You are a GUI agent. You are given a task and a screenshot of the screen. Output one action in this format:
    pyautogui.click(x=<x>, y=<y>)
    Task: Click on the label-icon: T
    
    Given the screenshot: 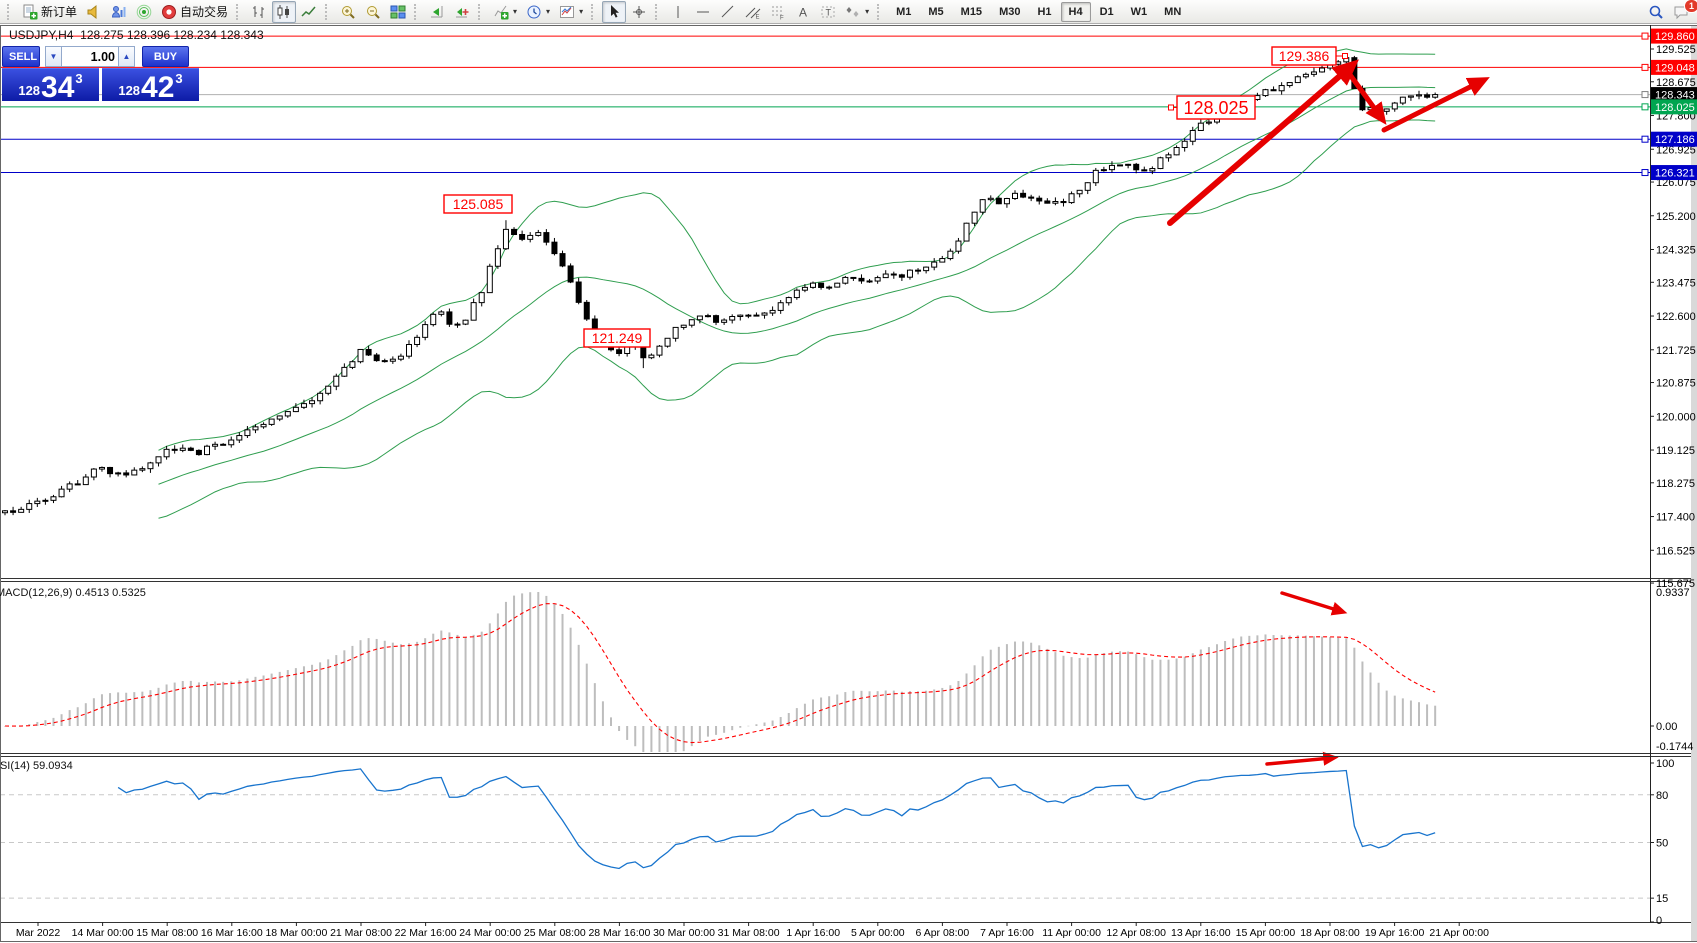 What is the action you would take?
    pyautogui.click(x=828, y=12)
    